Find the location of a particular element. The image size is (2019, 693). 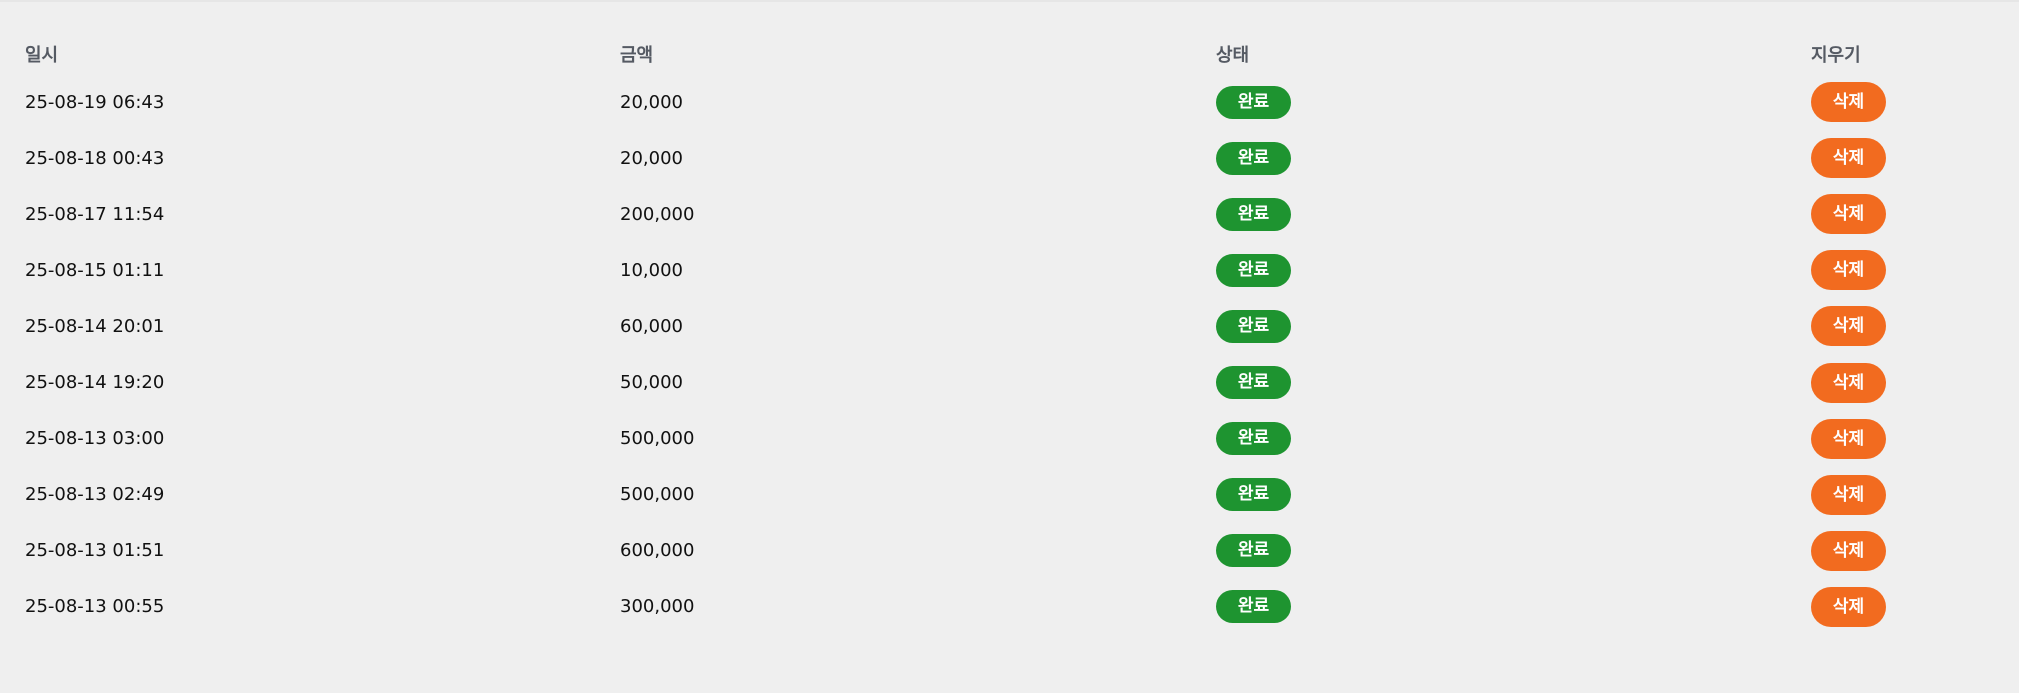

amount-cell: 600,000 is located at coordinates (657, 551).